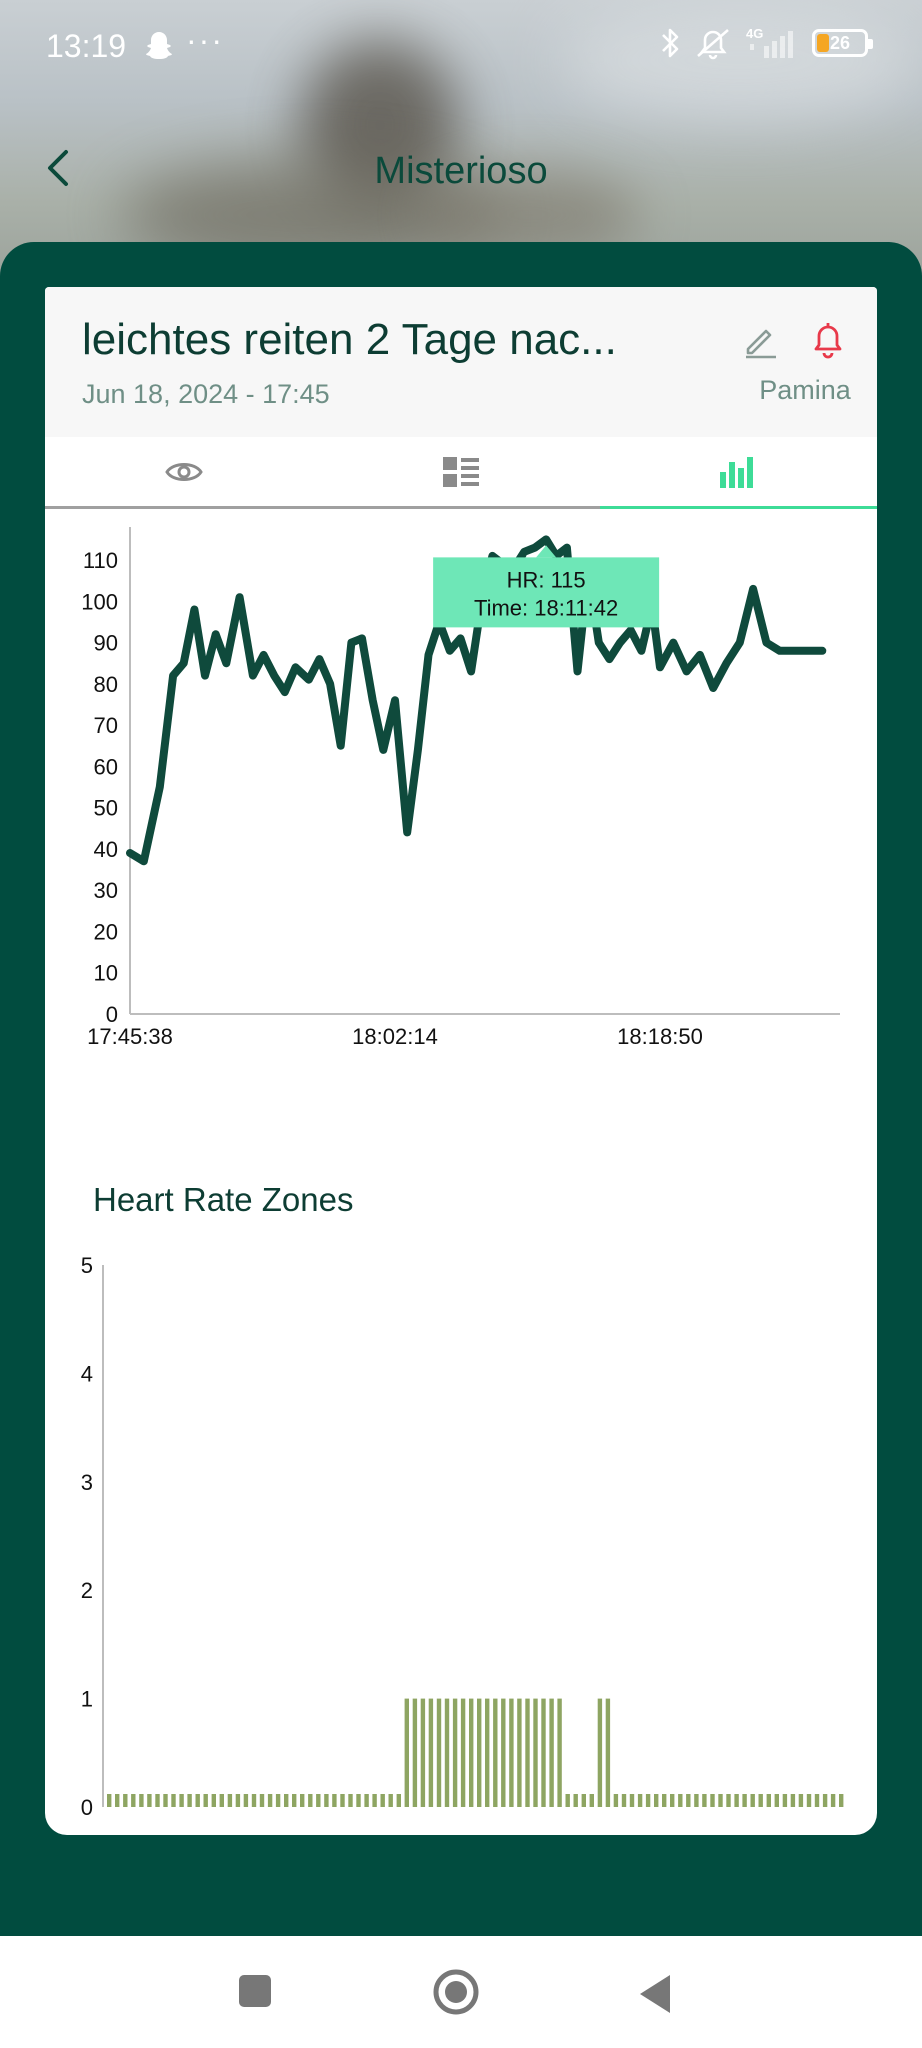  I want to click on y-tick-label: 2, so click(87, 1590).